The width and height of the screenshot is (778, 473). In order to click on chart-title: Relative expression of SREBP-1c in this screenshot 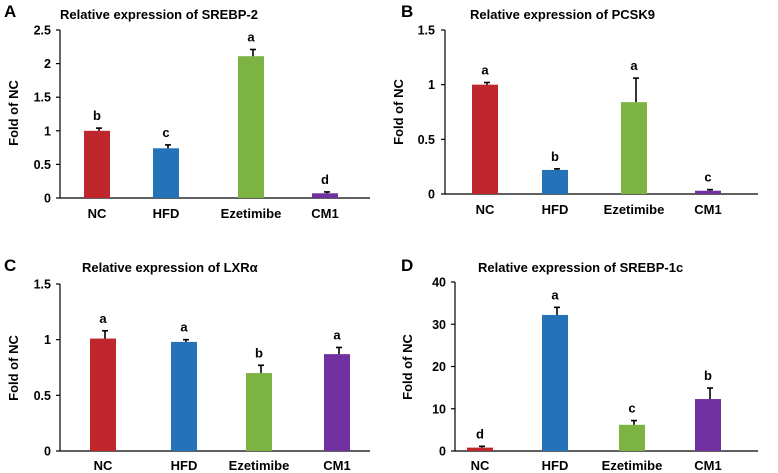, I will do `click(580, 267)`.